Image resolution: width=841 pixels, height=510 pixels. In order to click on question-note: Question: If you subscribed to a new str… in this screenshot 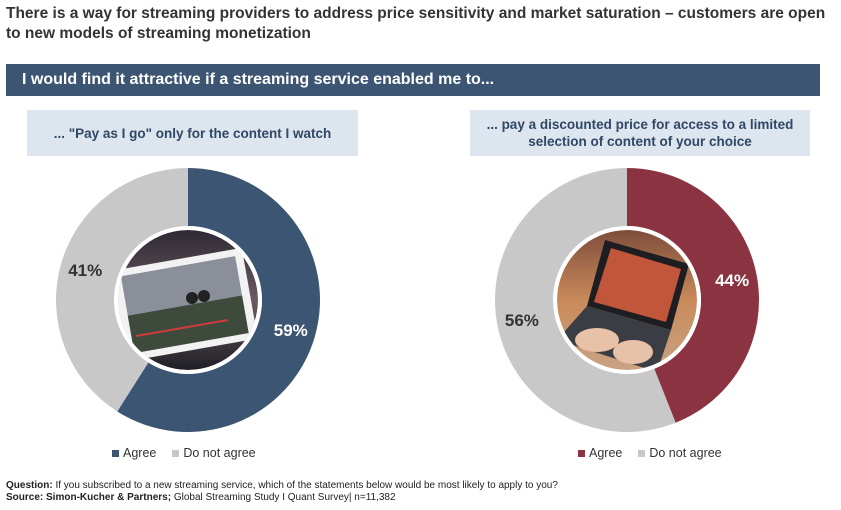, I will do `click(282, 485)`.